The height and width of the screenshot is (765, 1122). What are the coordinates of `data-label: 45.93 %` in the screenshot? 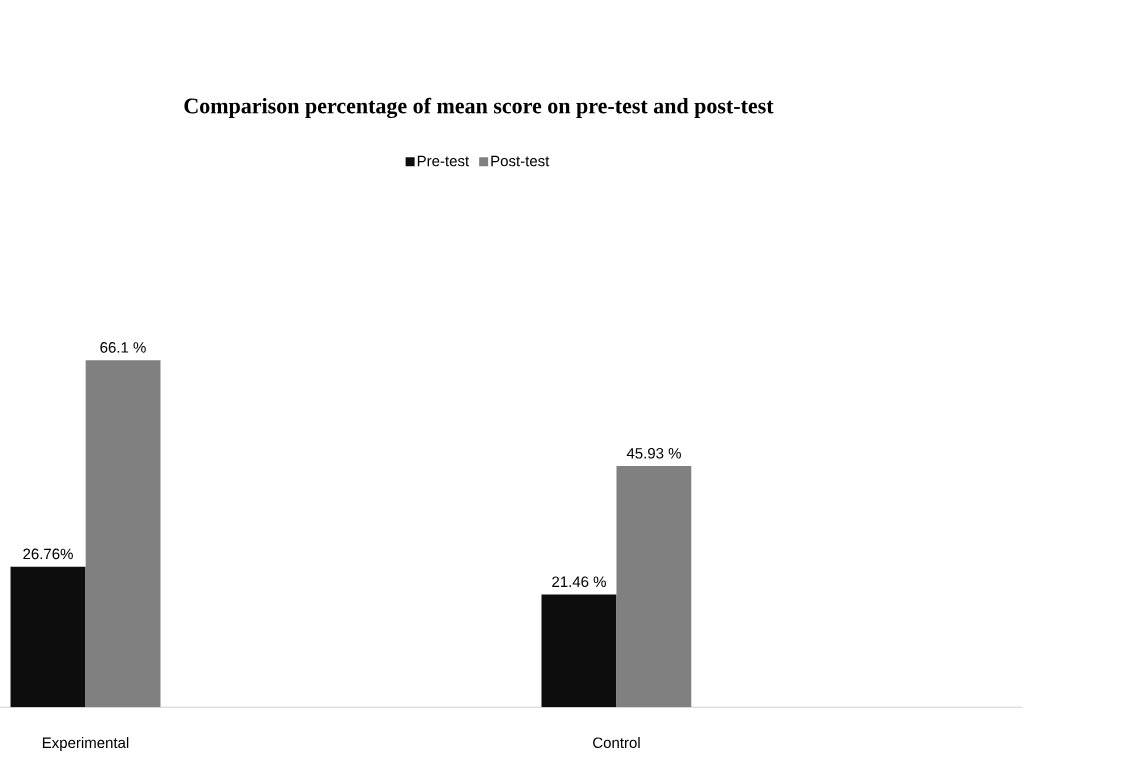 It's located at (653, 453).